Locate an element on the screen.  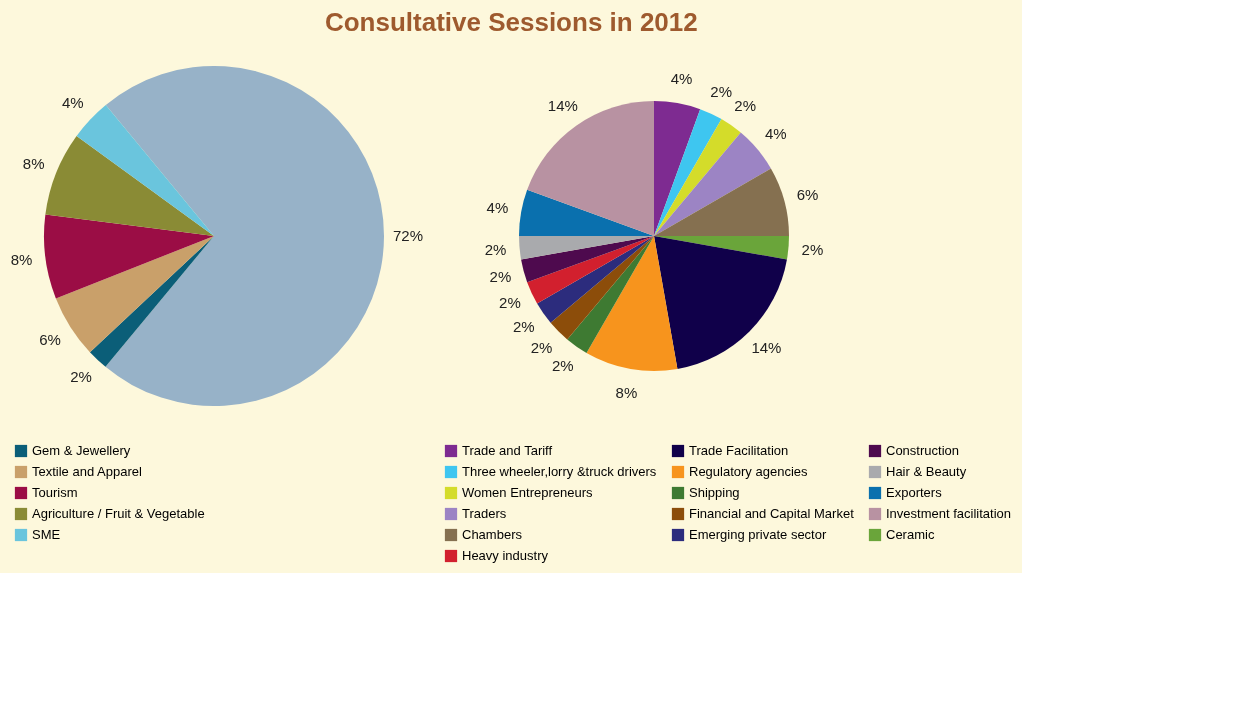
legend-label: Three wheeler,lorry &truck drivers is located at coordinates (559, 471).